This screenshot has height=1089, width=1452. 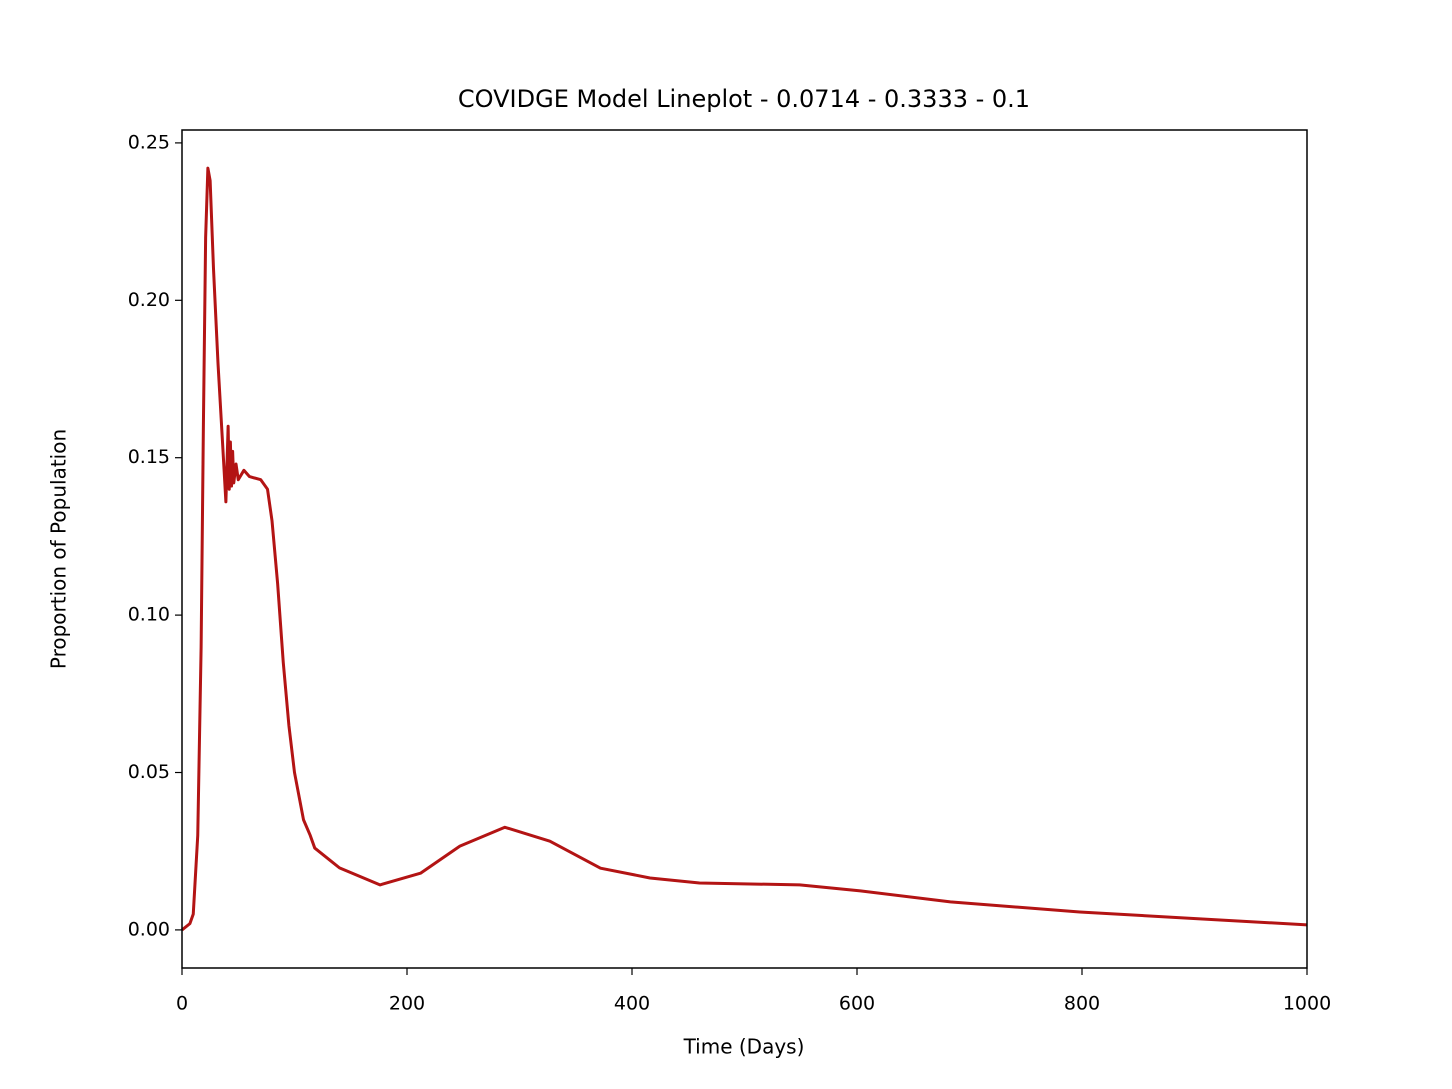 I want to click on y-tick-label: 0.00, so click(x=149, y=929).